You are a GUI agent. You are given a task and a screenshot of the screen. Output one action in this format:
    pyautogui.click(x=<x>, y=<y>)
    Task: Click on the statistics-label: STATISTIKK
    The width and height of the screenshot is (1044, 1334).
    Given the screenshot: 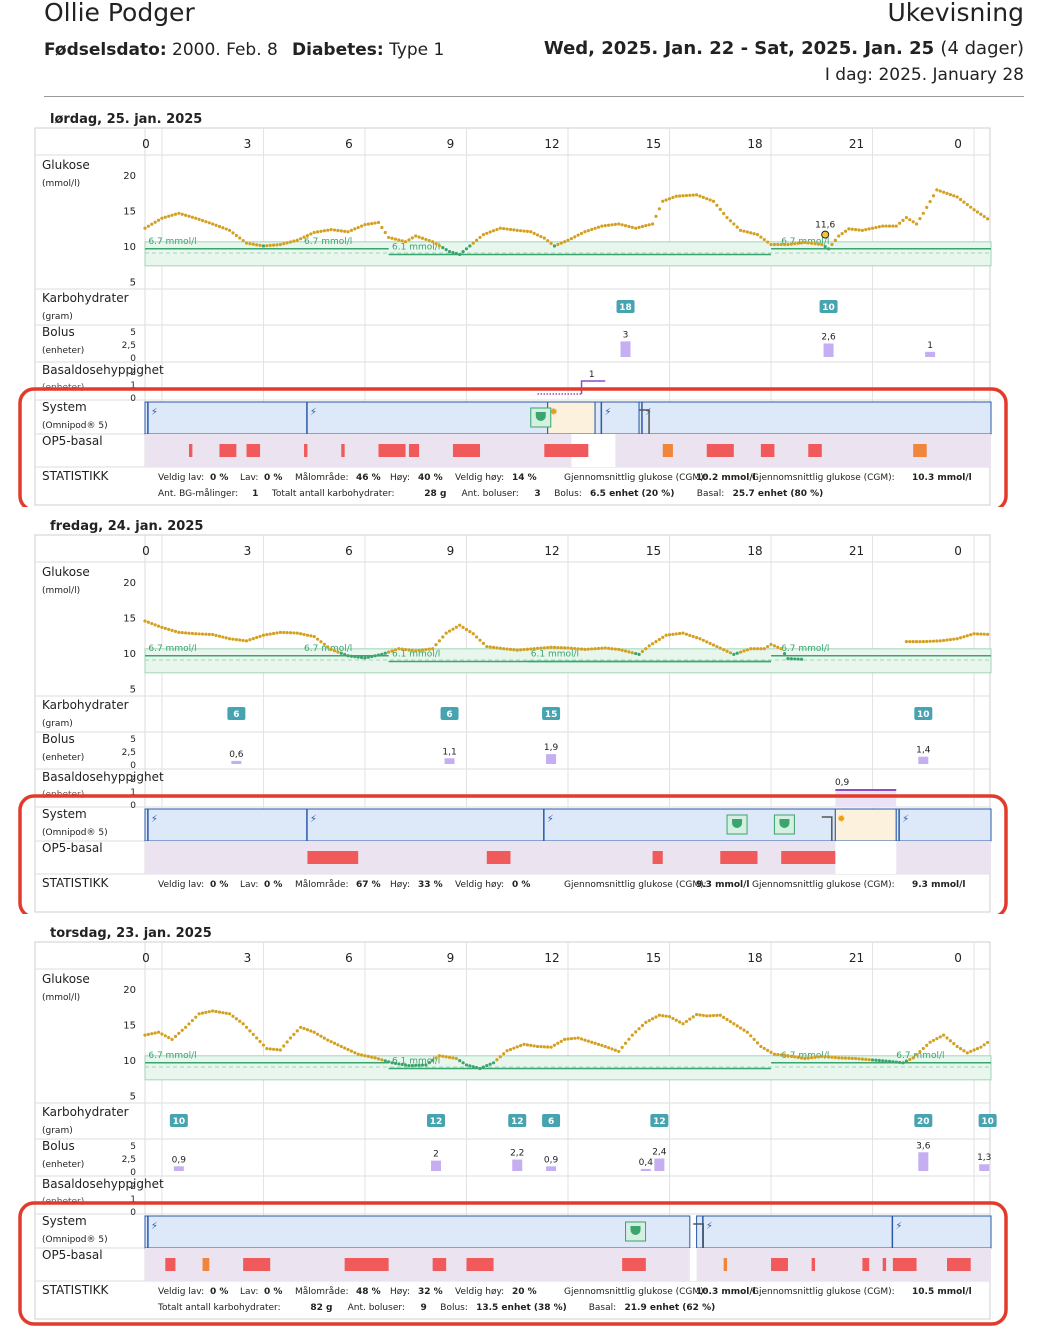 What is the action you would take?
    pyautogui.click(x=76, y=1290)
    